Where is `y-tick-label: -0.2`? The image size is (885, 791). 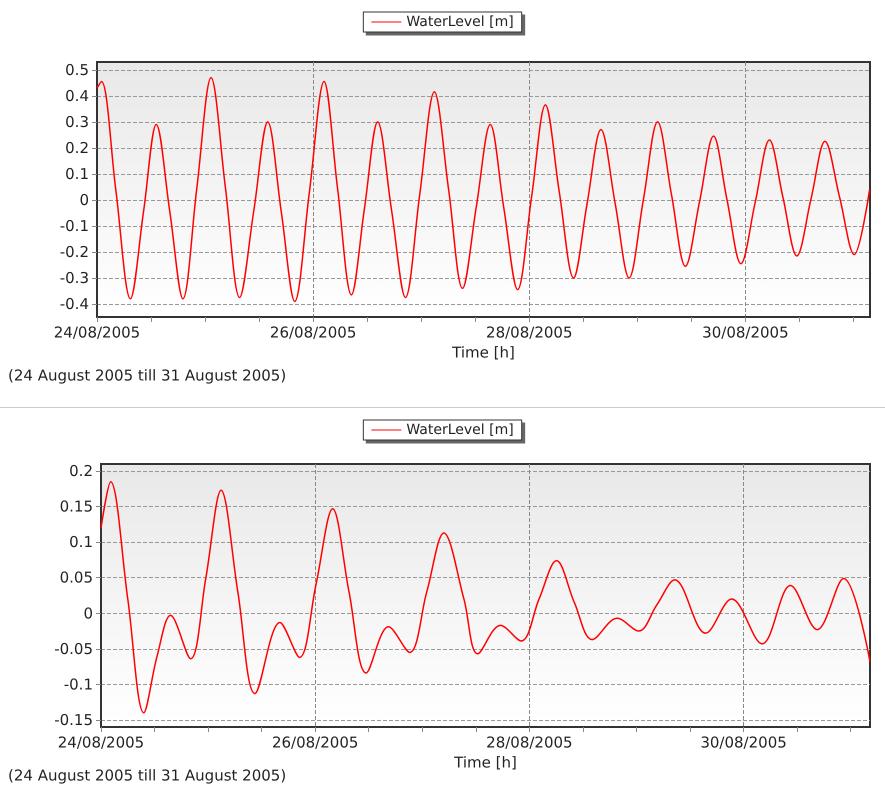
y-tick-label: -0.2 is located at coordinates (74, 251).